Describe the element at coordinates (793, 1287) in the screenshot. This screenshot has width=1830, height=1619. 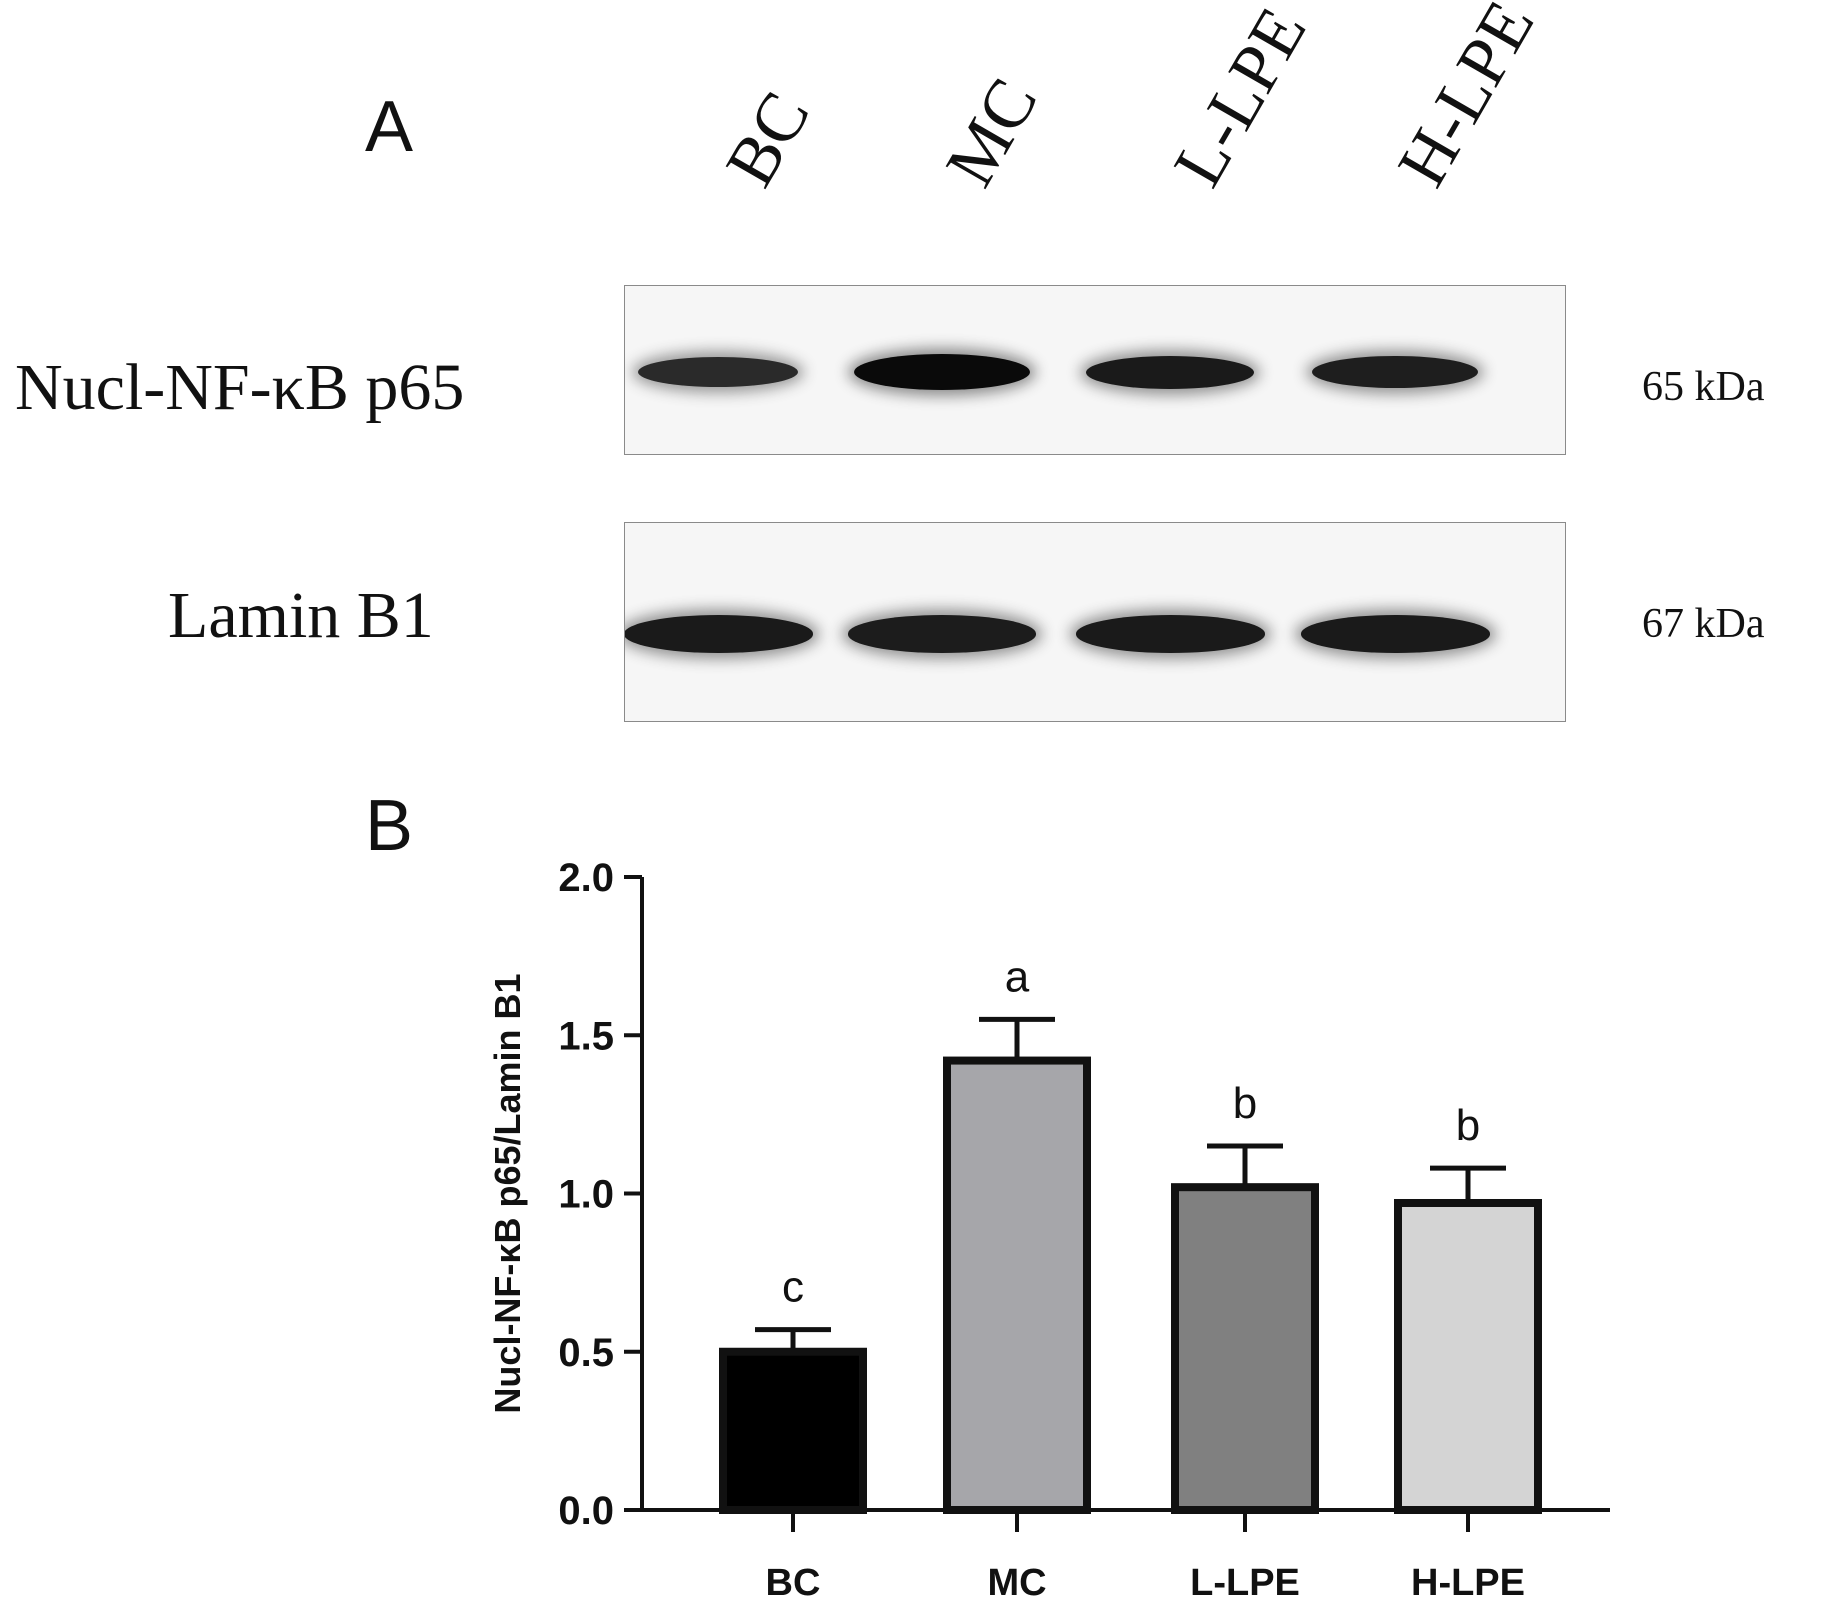
I see `significance-label: c` at that location.